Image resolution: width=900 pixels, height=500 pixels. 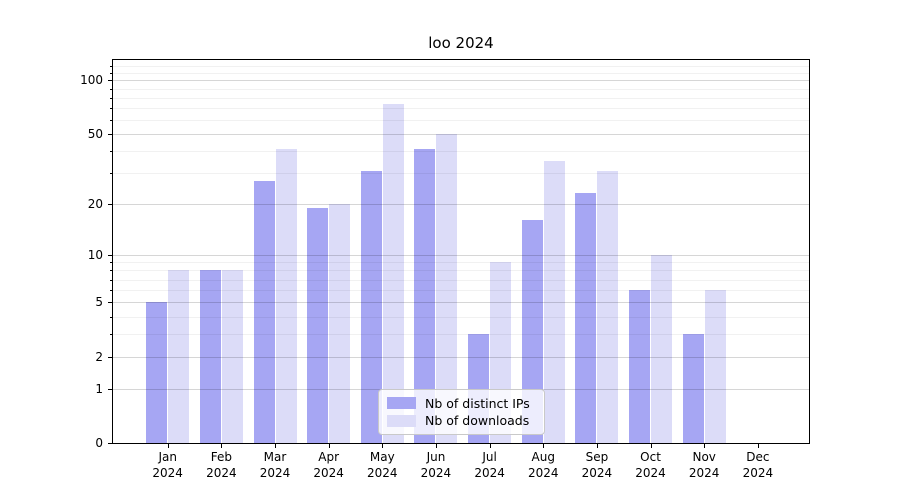 I want to click on y-tick-label: 10, so click(x=95, y=254).